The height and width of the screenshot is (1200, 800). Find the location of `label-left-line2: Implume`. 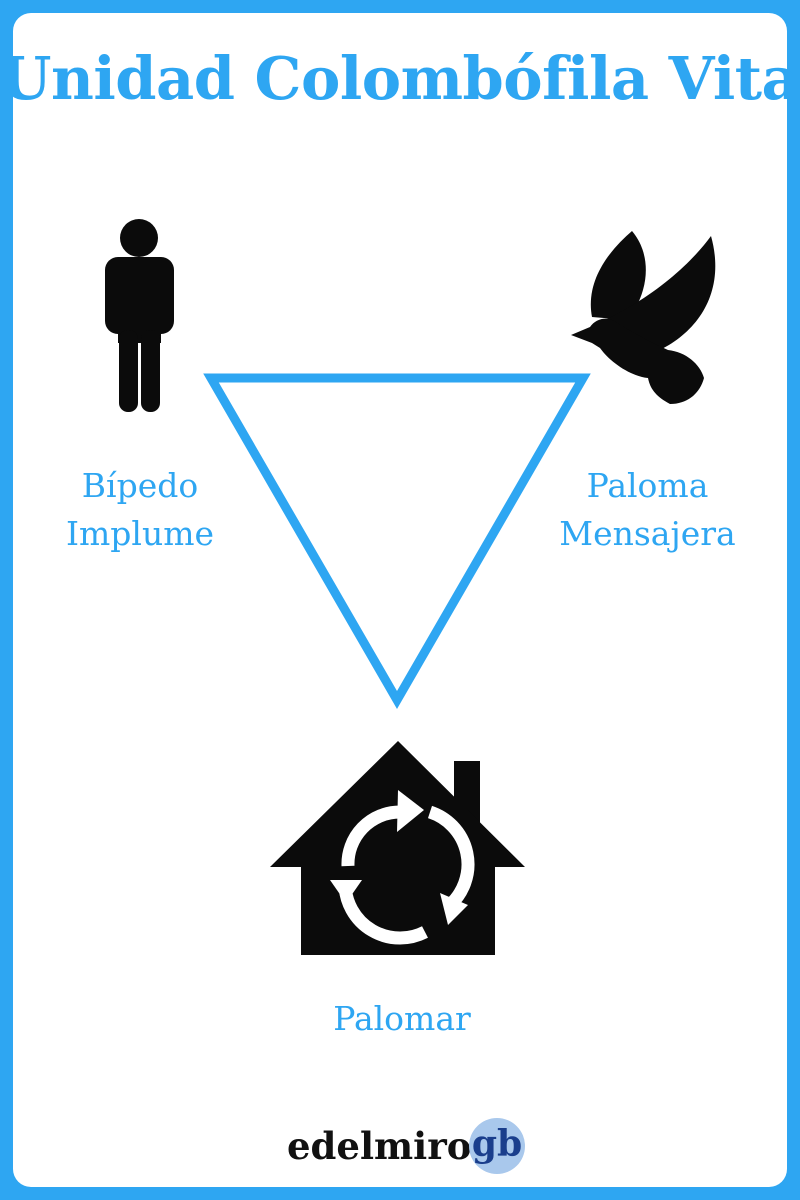

label-left-line2: Implume is located at coordinates (140, 533).